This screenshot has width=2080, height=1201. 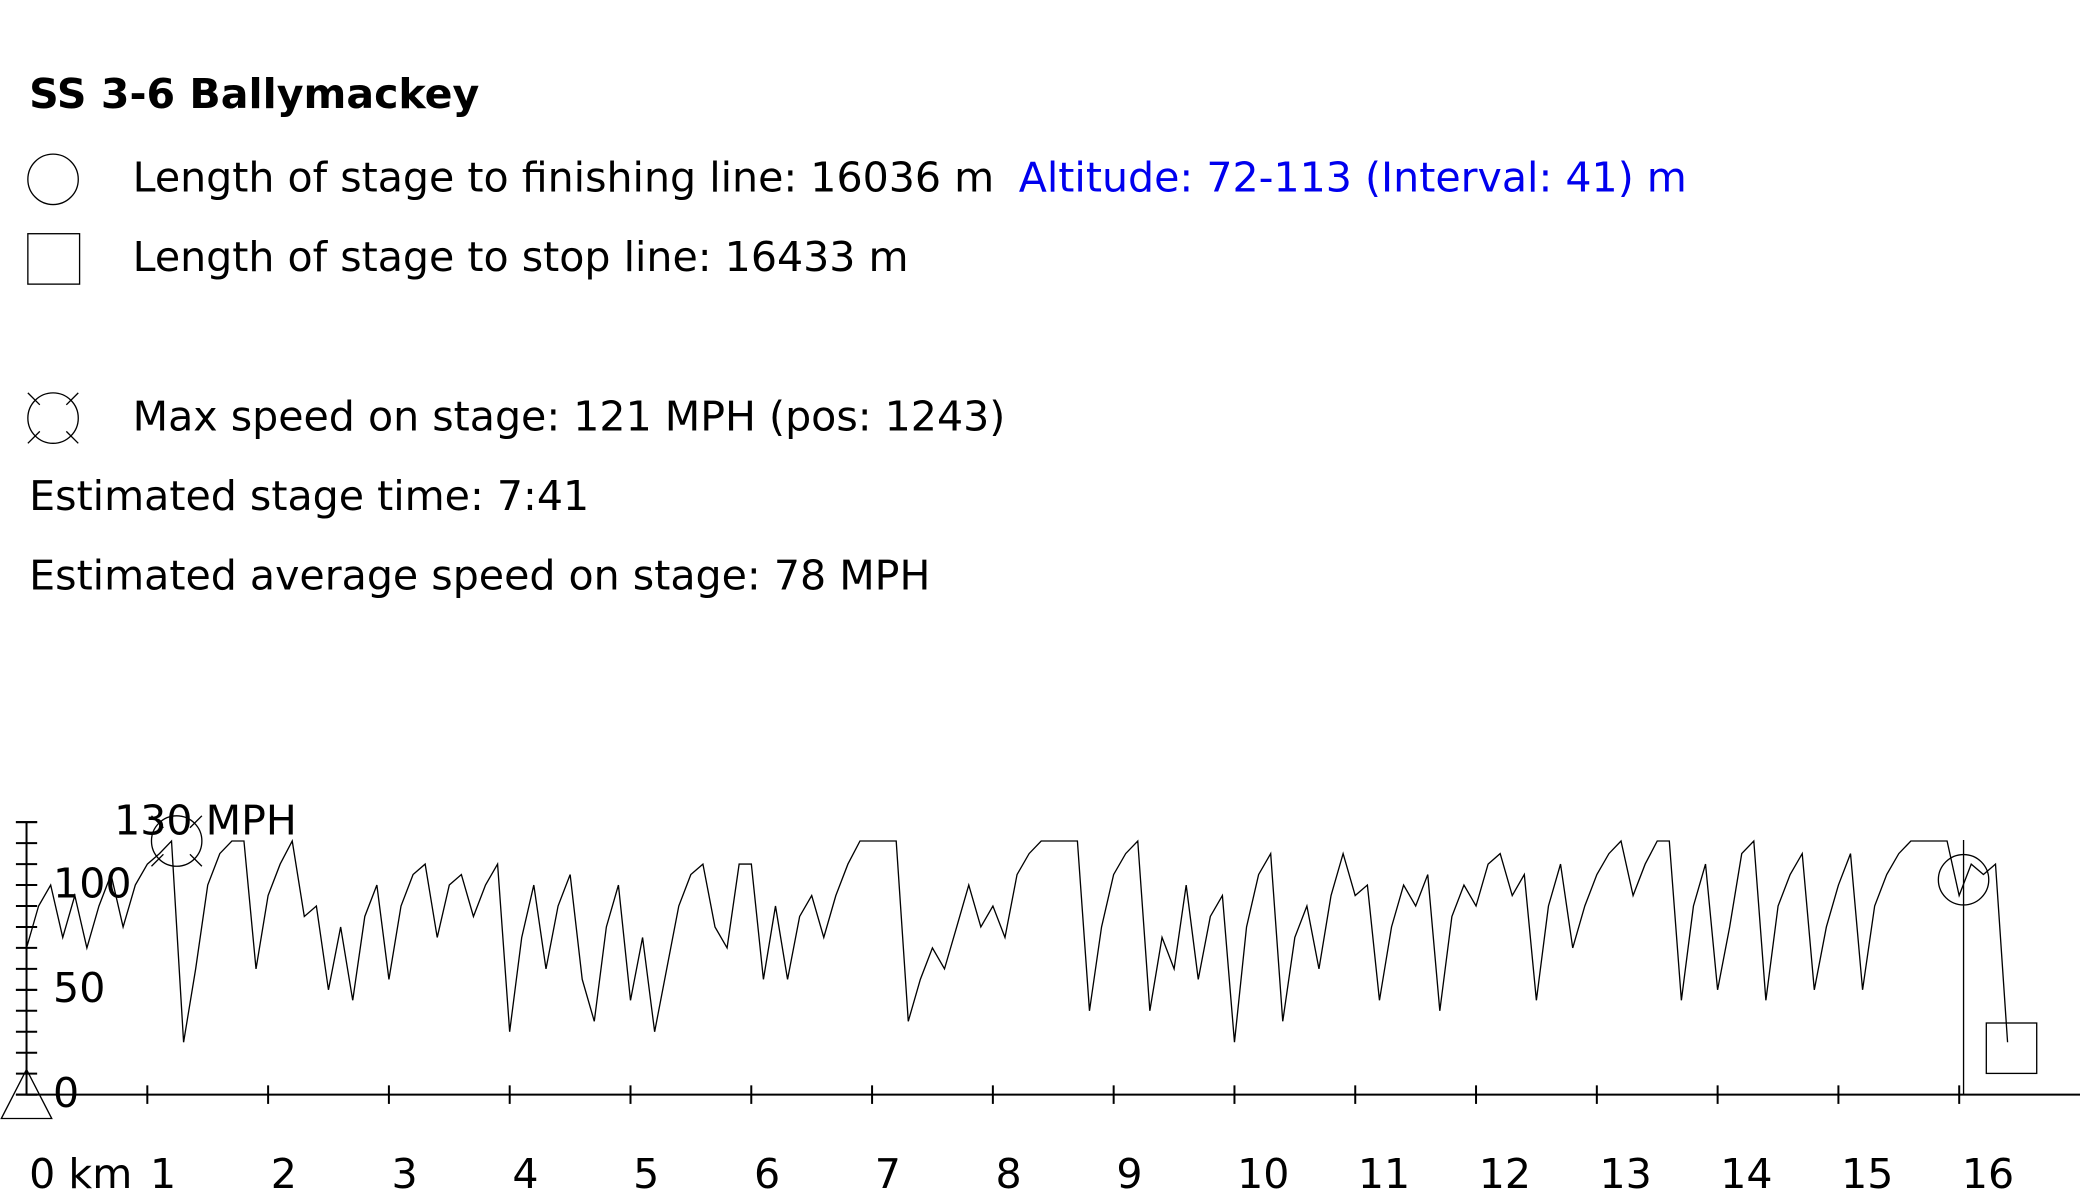 I want to click on x-tick-label: 0 km, so click(x=80, y=1174).